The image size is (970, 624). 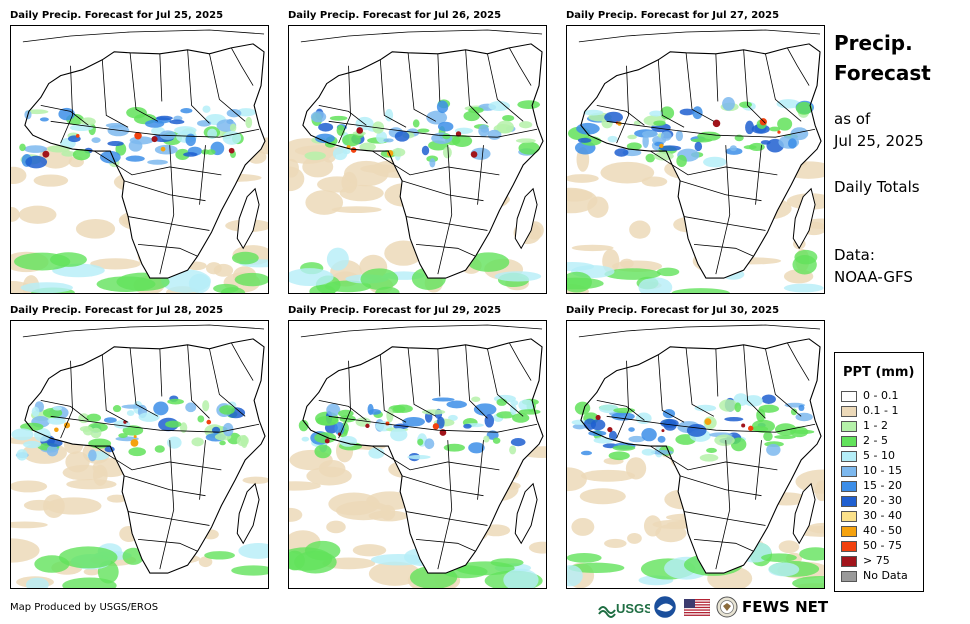 What do you see at coordinates (879, 130) in the screenshot?
I see `as-of-date: as of Jul 25, 2025` at bounding box center [879, 130].